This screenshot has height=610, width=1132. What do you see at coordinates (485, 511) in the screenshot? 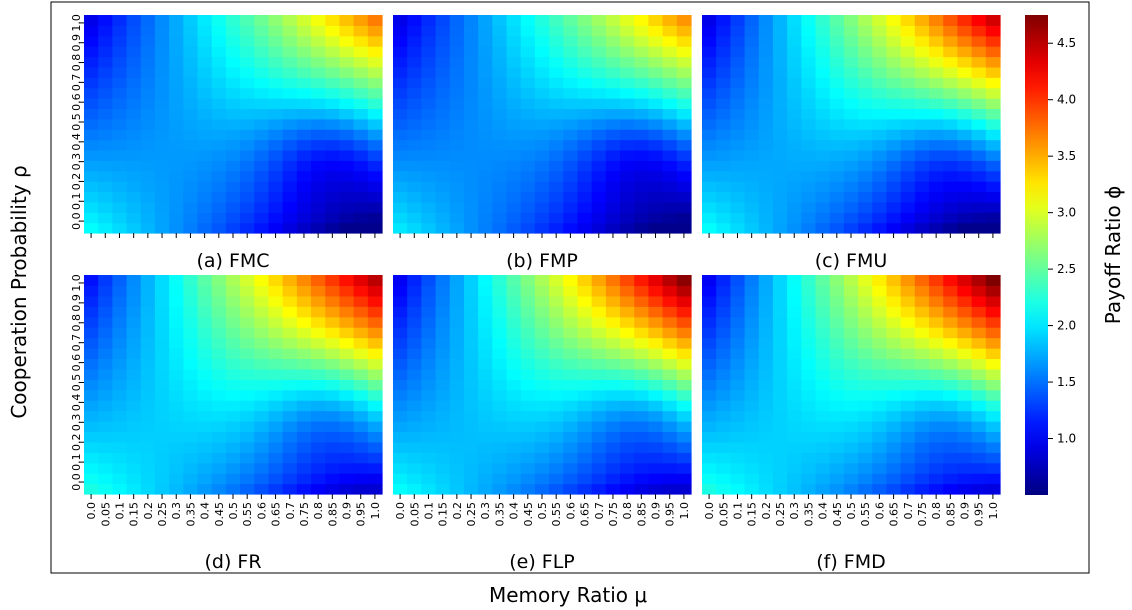
I see `x-tick-label: 0.3` at bounding box center [485, 511].